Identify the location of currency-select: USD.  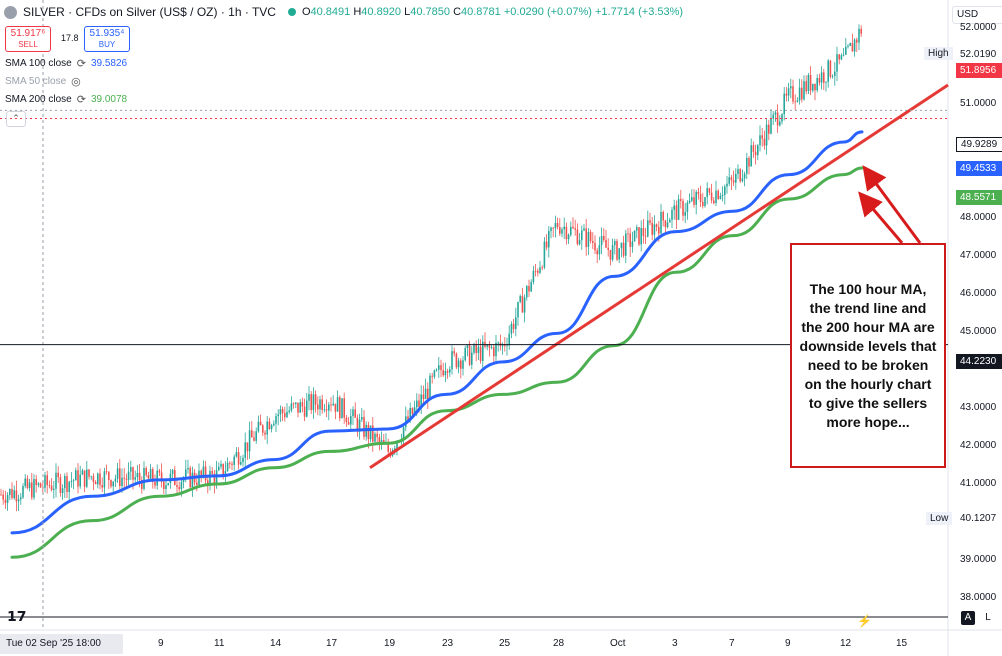
(977, 15).